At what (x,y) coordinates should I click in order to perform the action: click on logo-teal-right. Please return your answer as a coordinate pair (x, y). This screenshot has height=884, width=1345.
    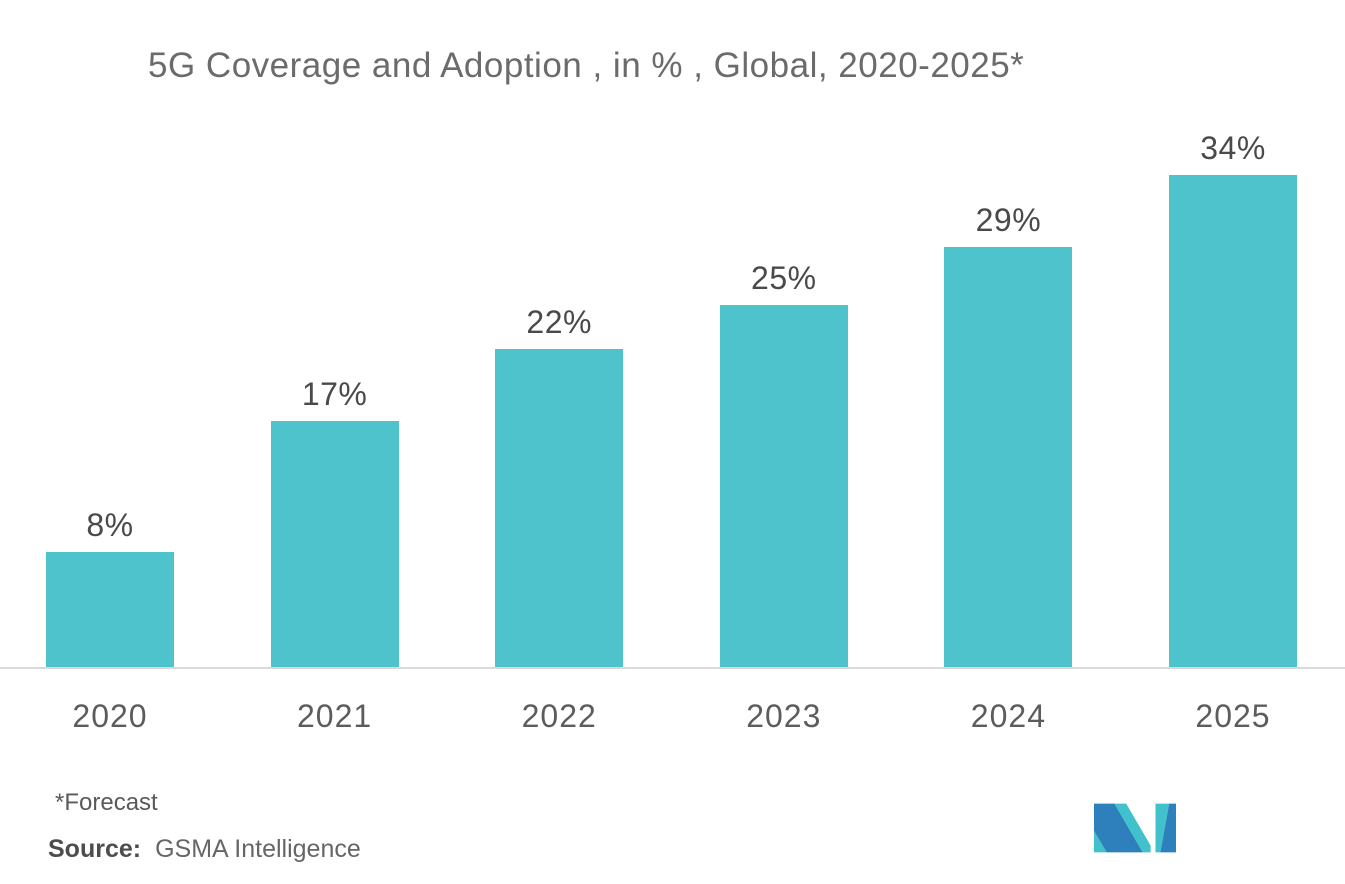
    Looking at the image, I should click on (1162, 828).